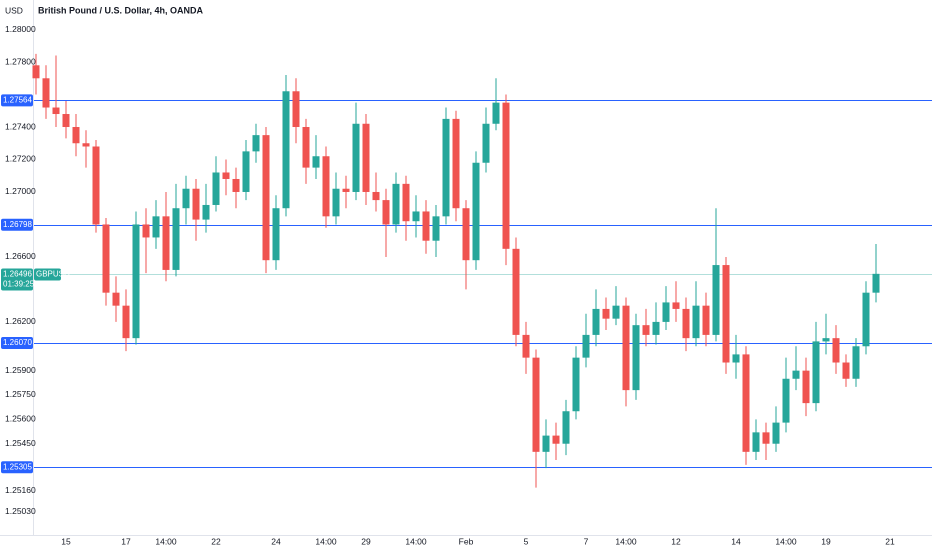 Image resolution: width=932 pixels, height=550 pixels. What do you see at coordinates (19, 284) in the screenshot?
I see `countdown-label: 01:39:25` at bounding box center [19, 284].